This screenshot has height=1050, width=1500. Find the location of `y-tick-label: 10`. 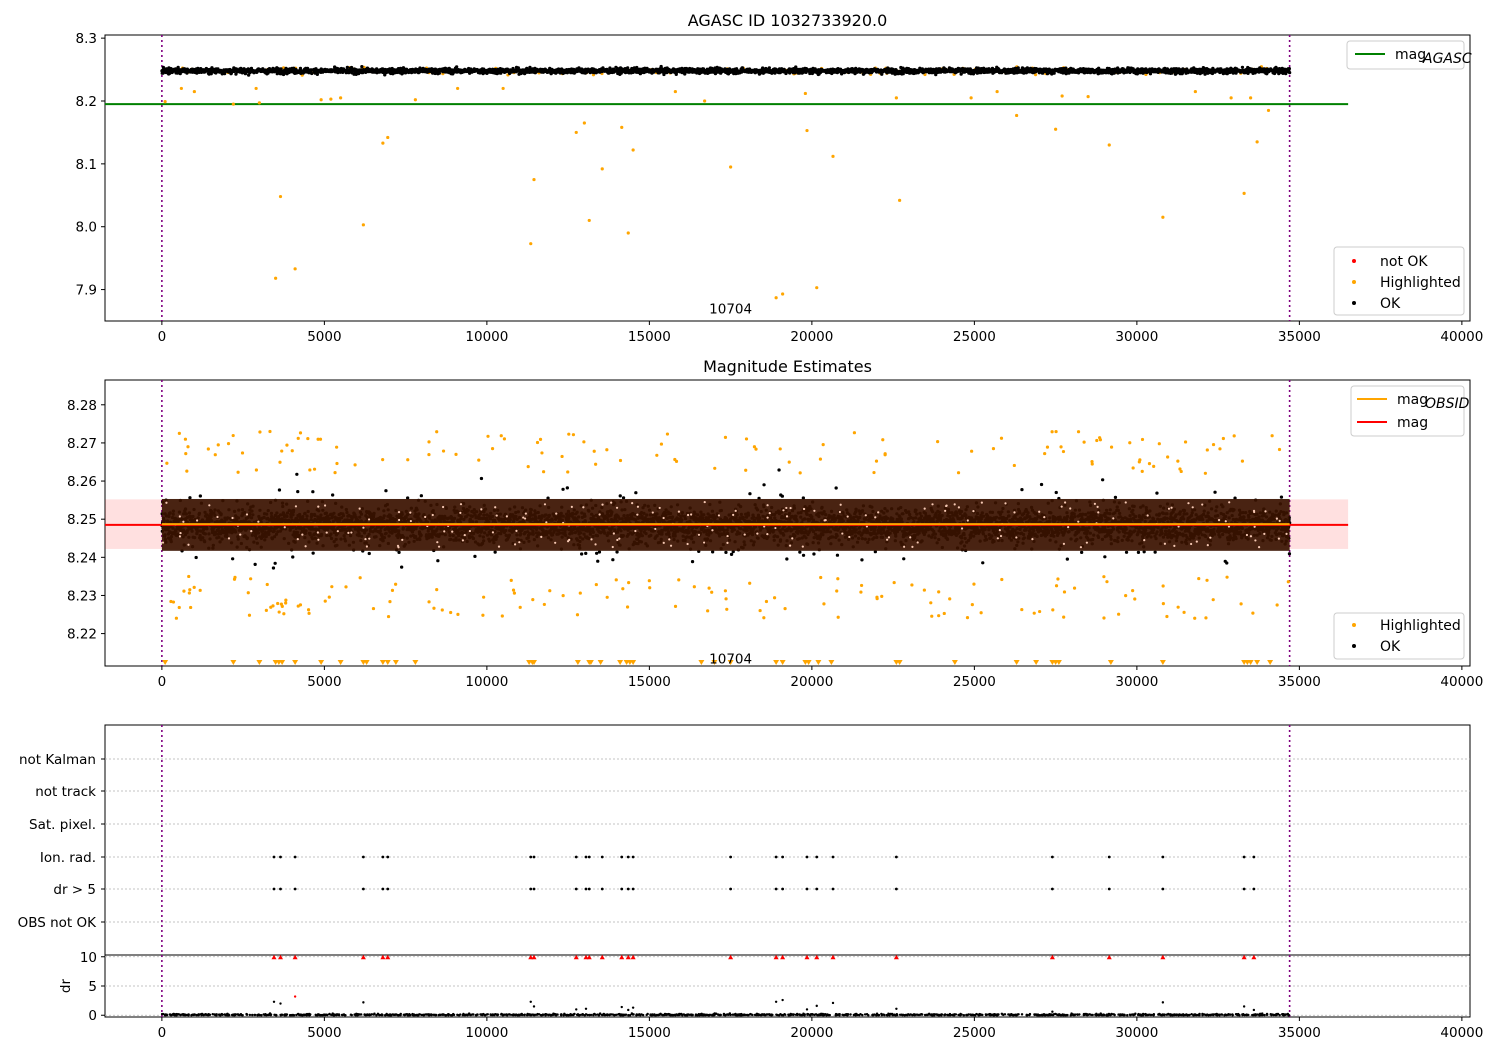

y-tick-label: 10 is located at coordinates (88, 958).